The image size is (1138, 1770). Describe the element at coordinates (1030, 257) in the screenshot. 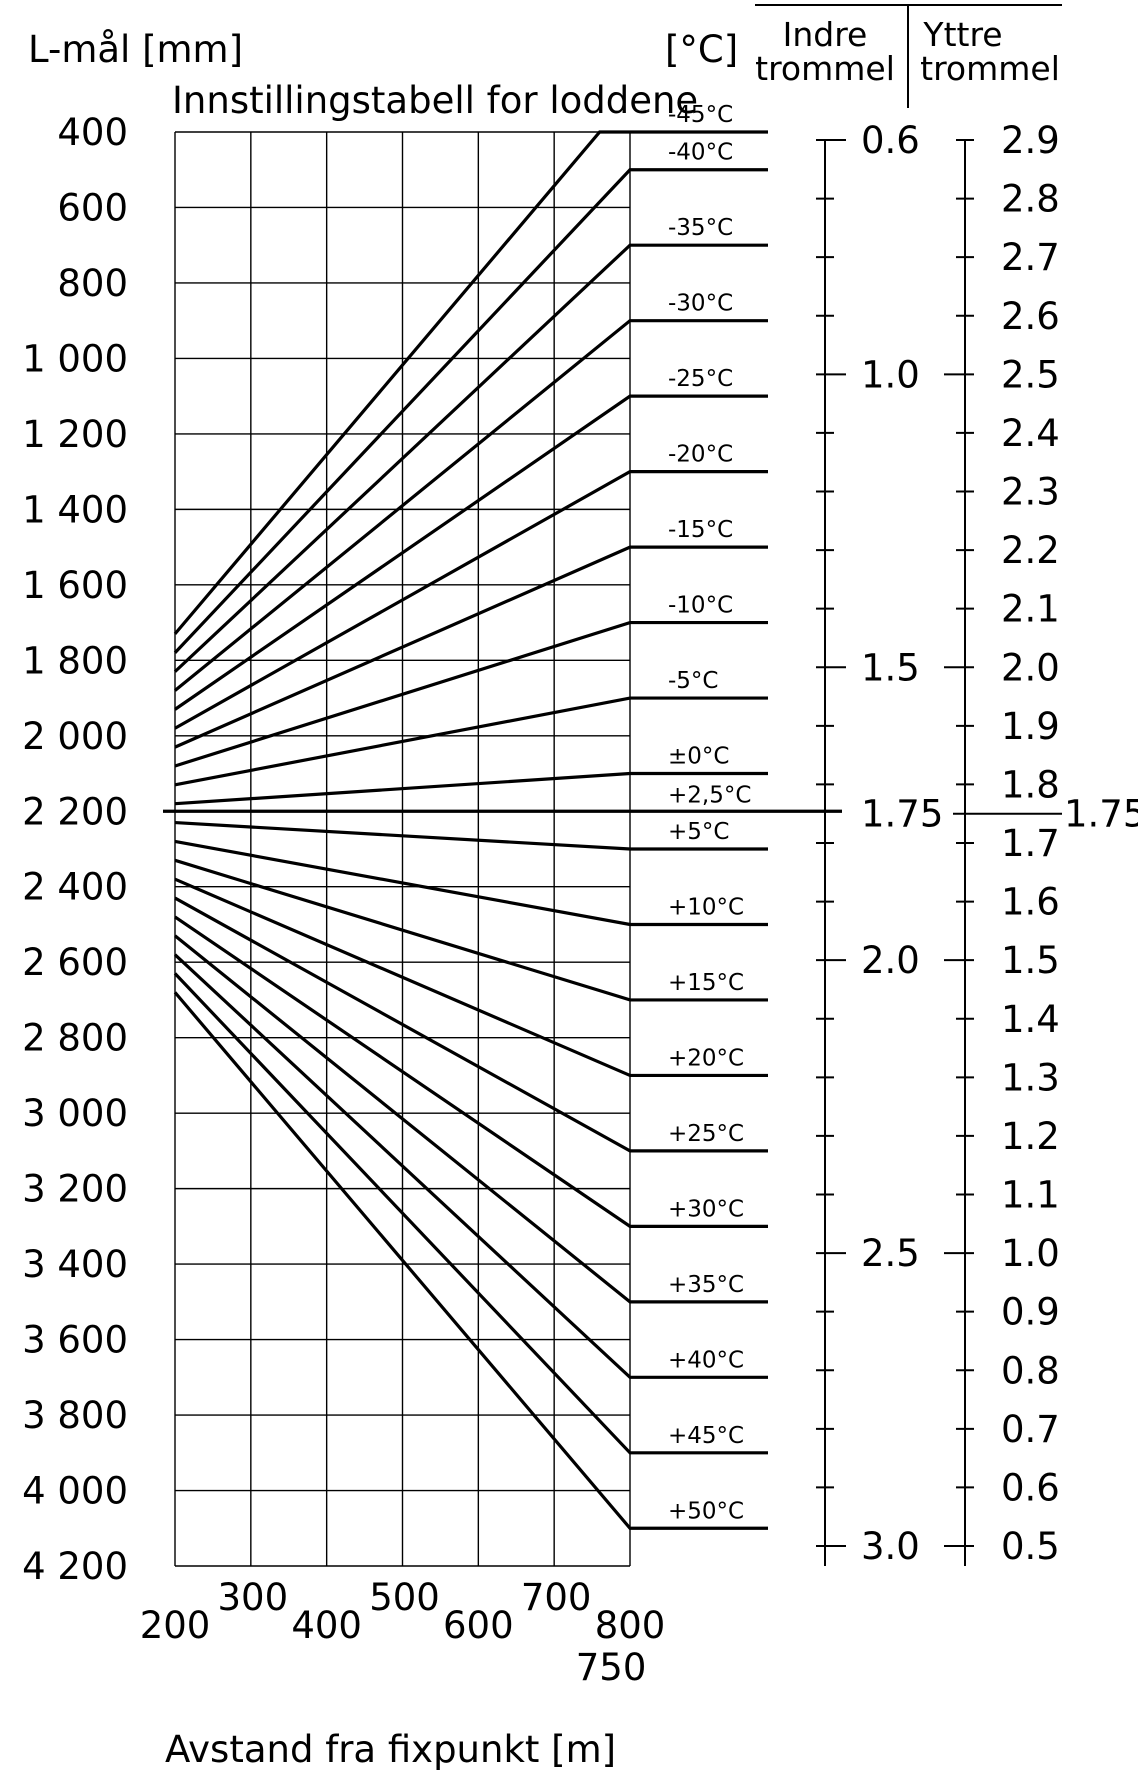

I see `outer-drum-label: 2.7` at that location.